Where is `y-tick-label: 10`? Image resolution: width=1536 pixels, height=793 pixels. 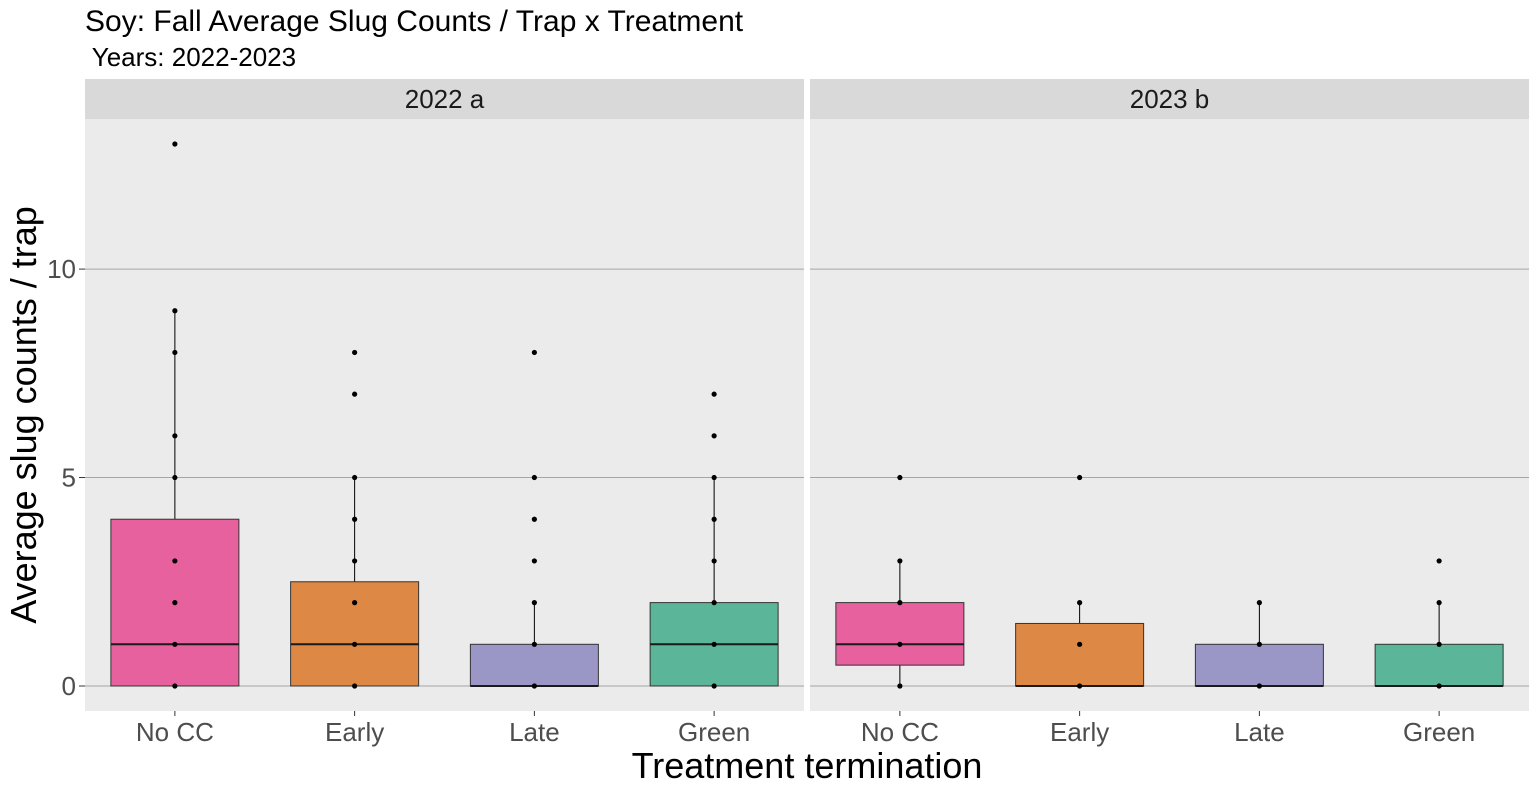
y-tick-label: 10 is located at coordinates (61, 269).